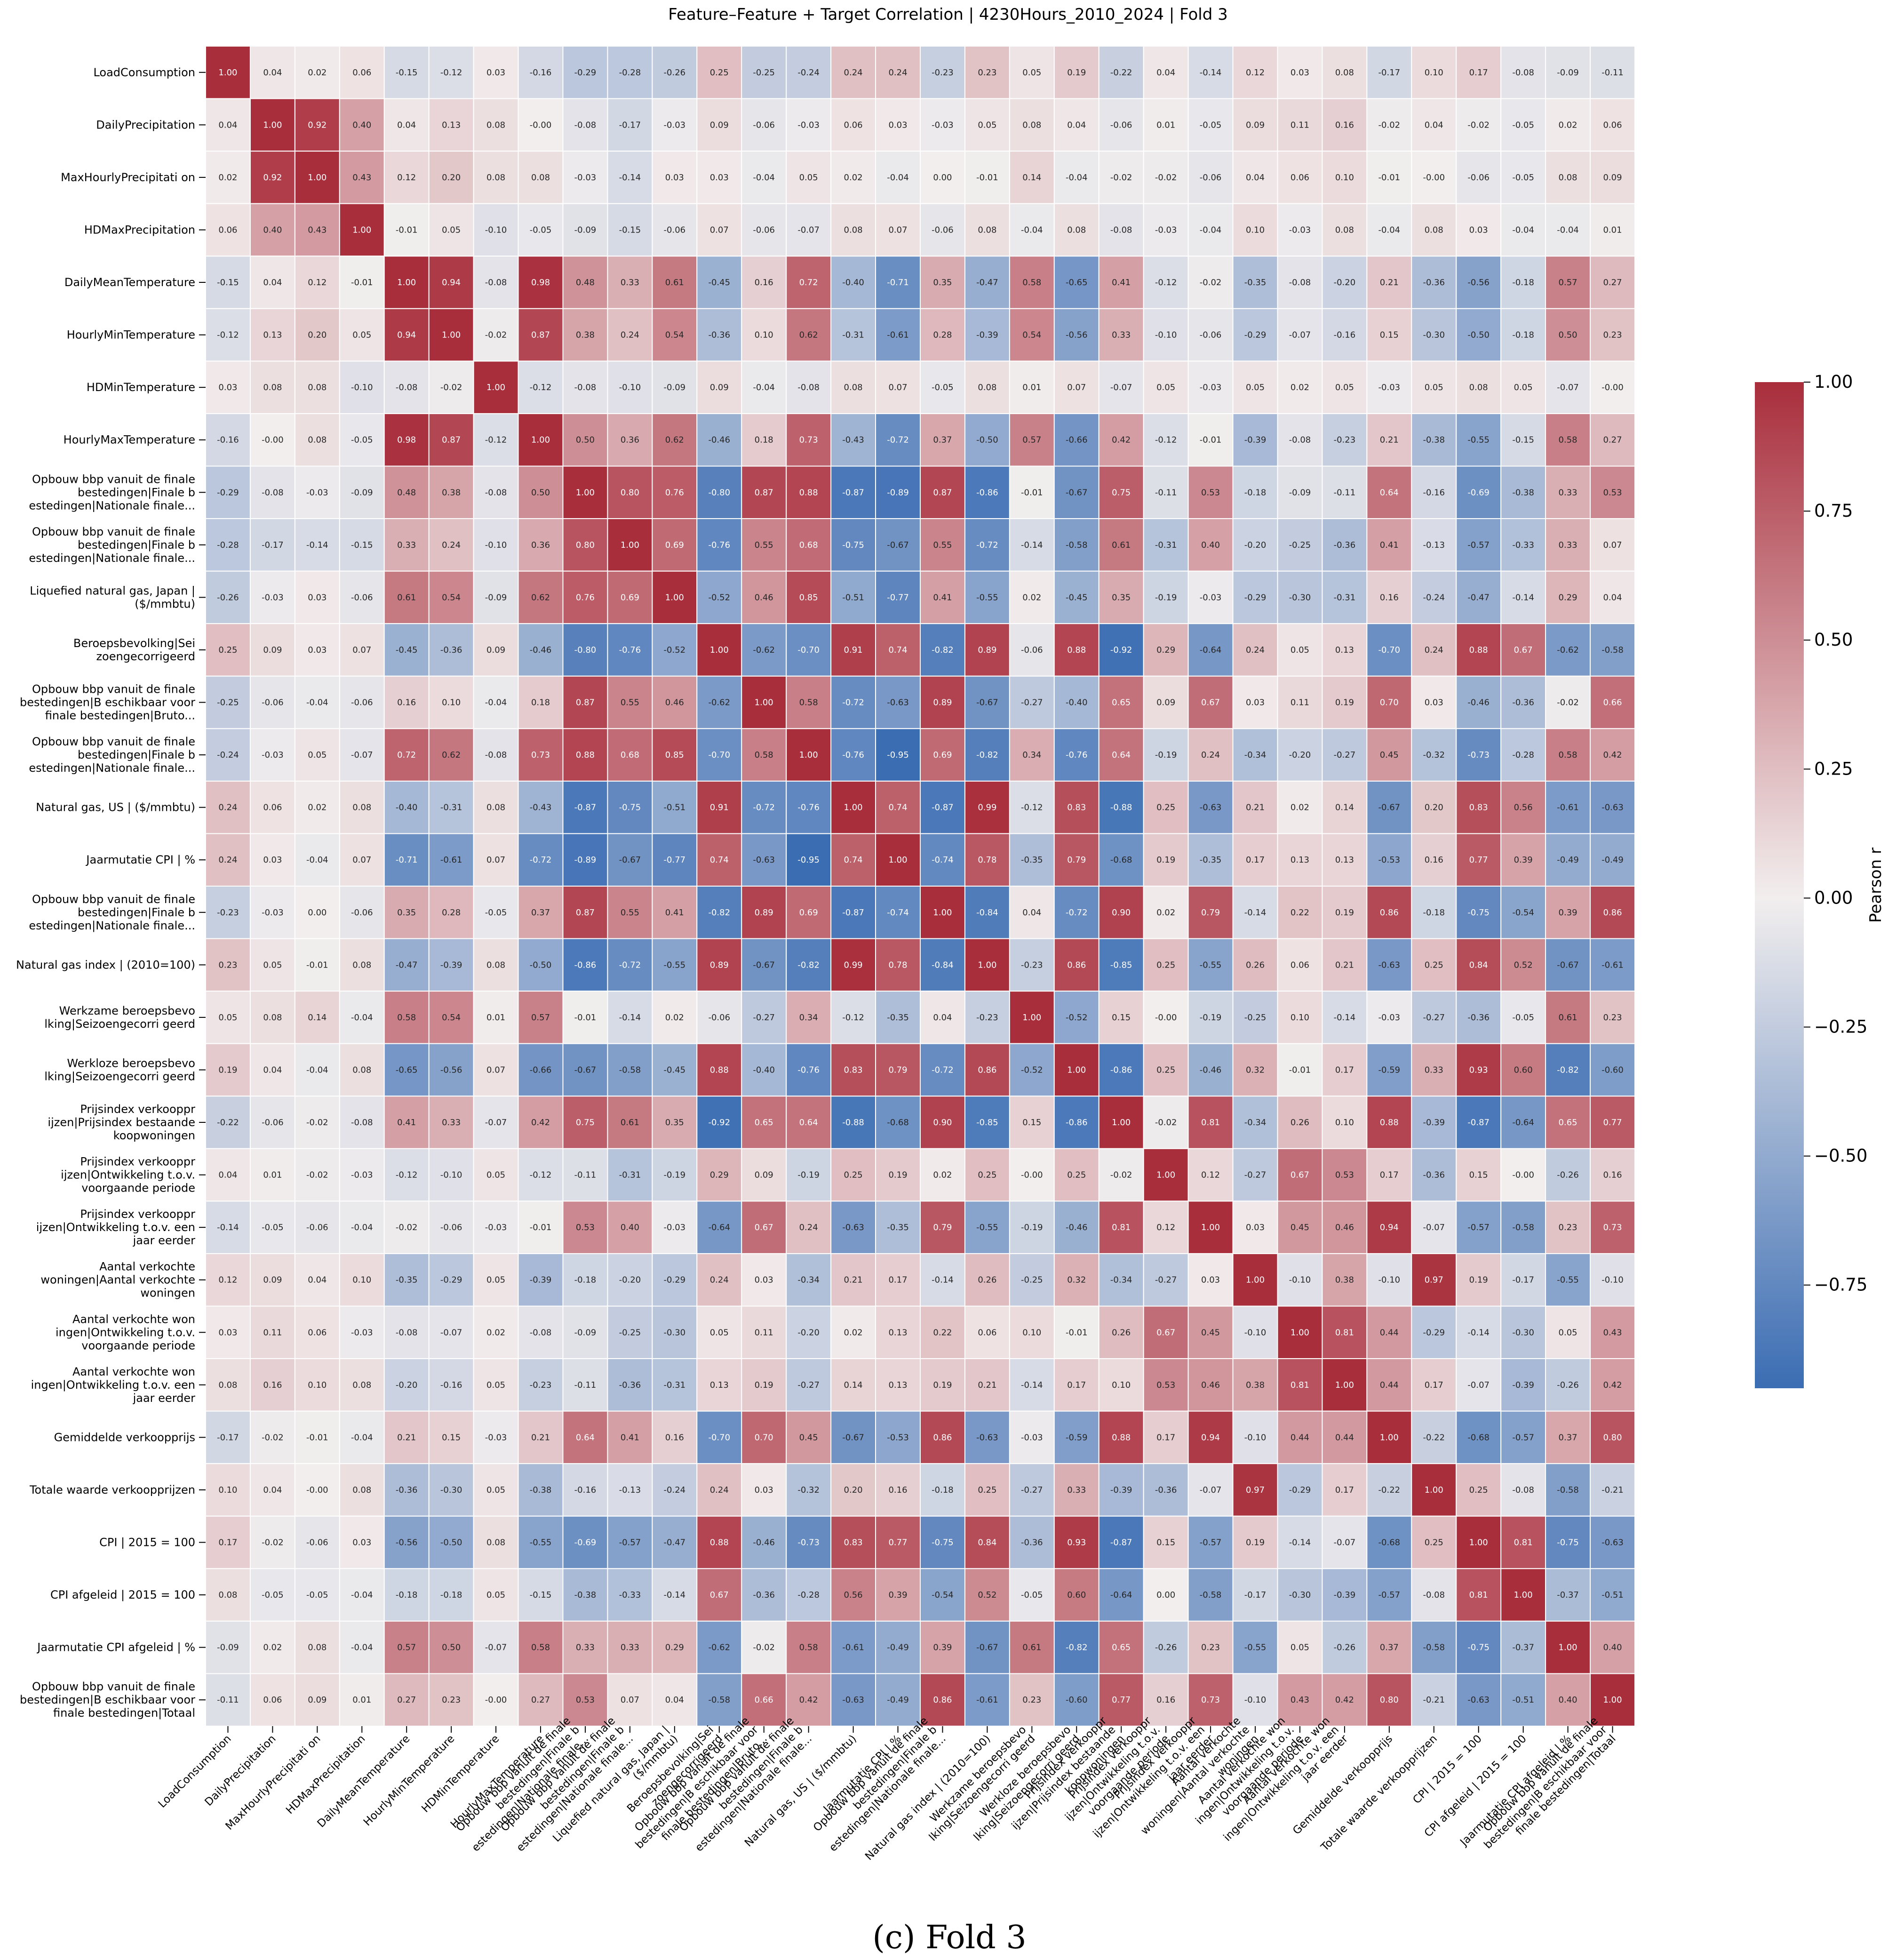  What do you see at coordinates (1031, 125) in the screenshot?
I see `cell-value-label: 0.08` at bounding box center [1031, 125].